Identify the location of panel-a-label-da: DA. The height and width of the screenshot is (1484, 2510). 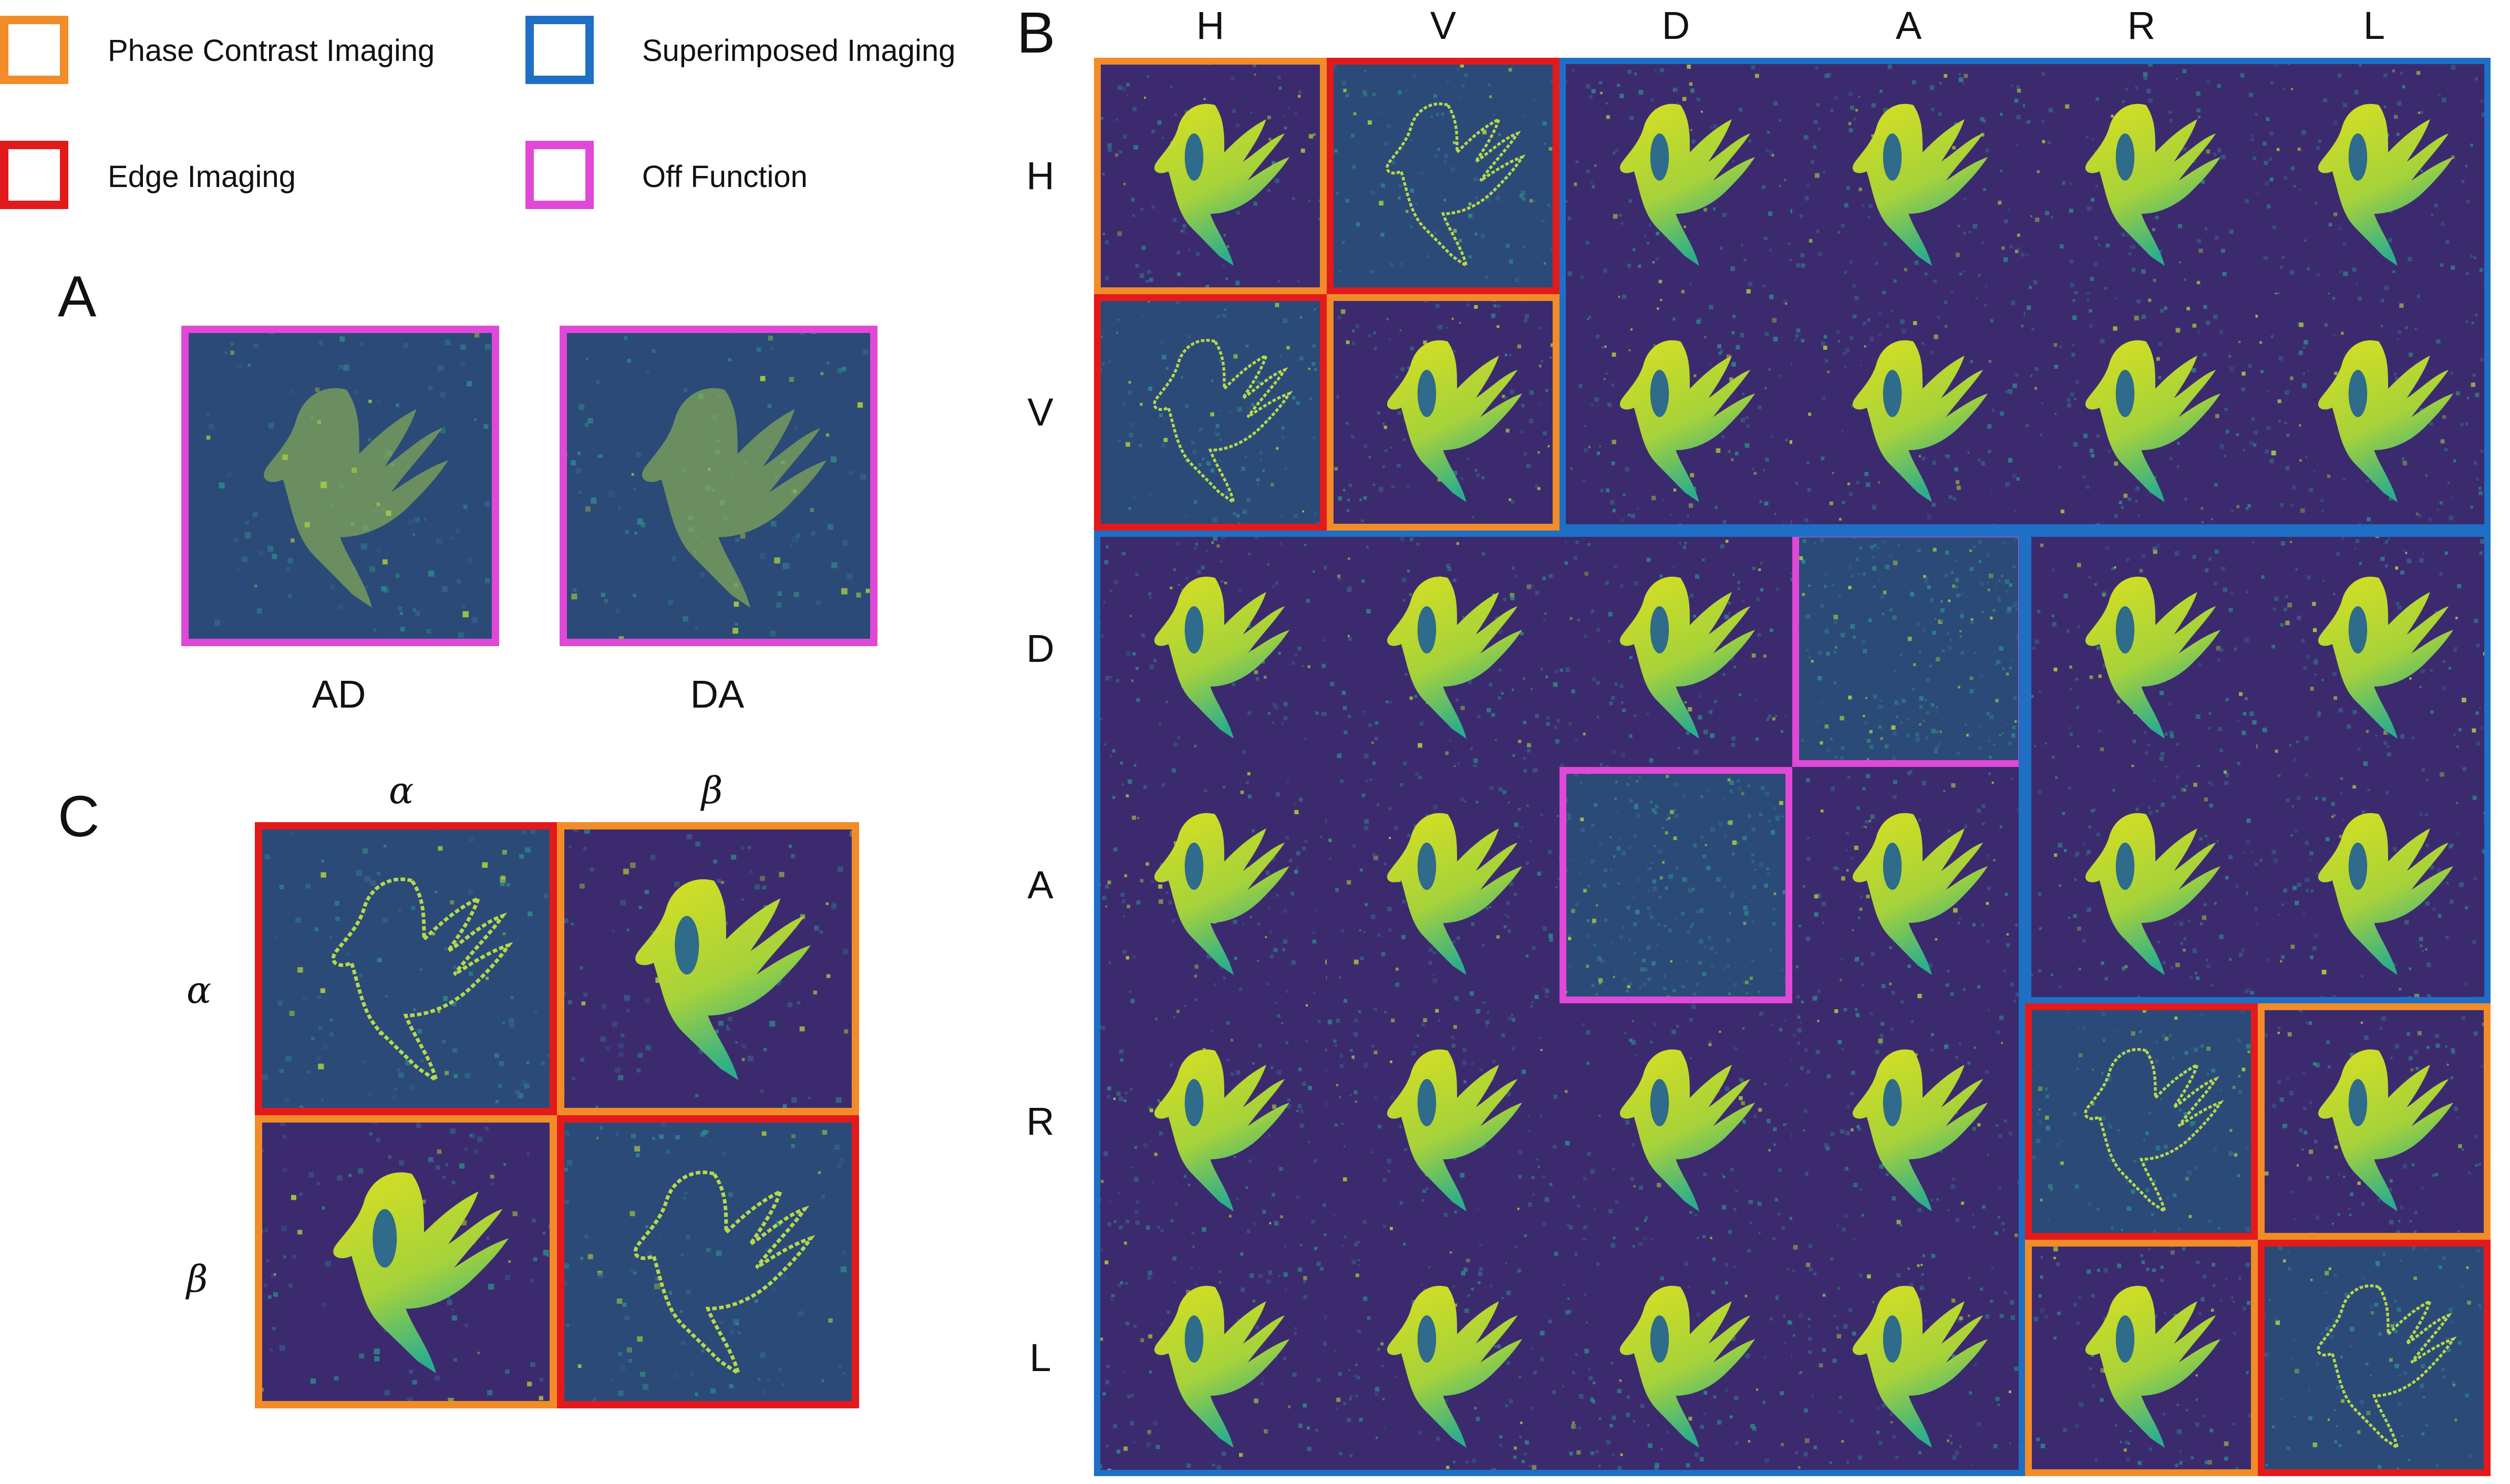
(717, 694).